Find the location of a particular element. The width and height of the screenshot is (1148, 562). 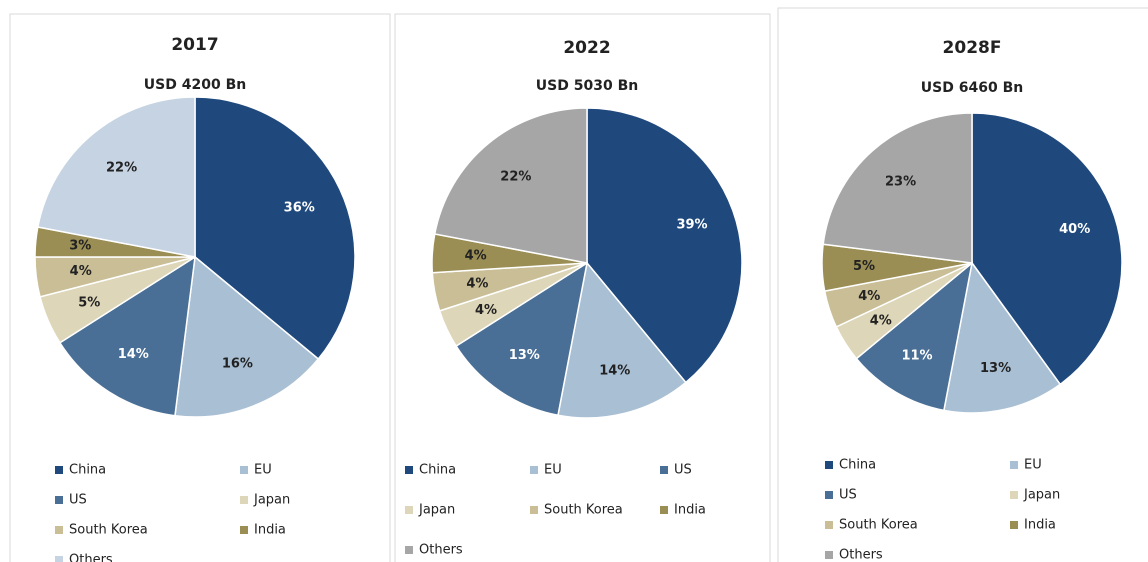

chart-title: 2017 is located at coordinates (194, 45).